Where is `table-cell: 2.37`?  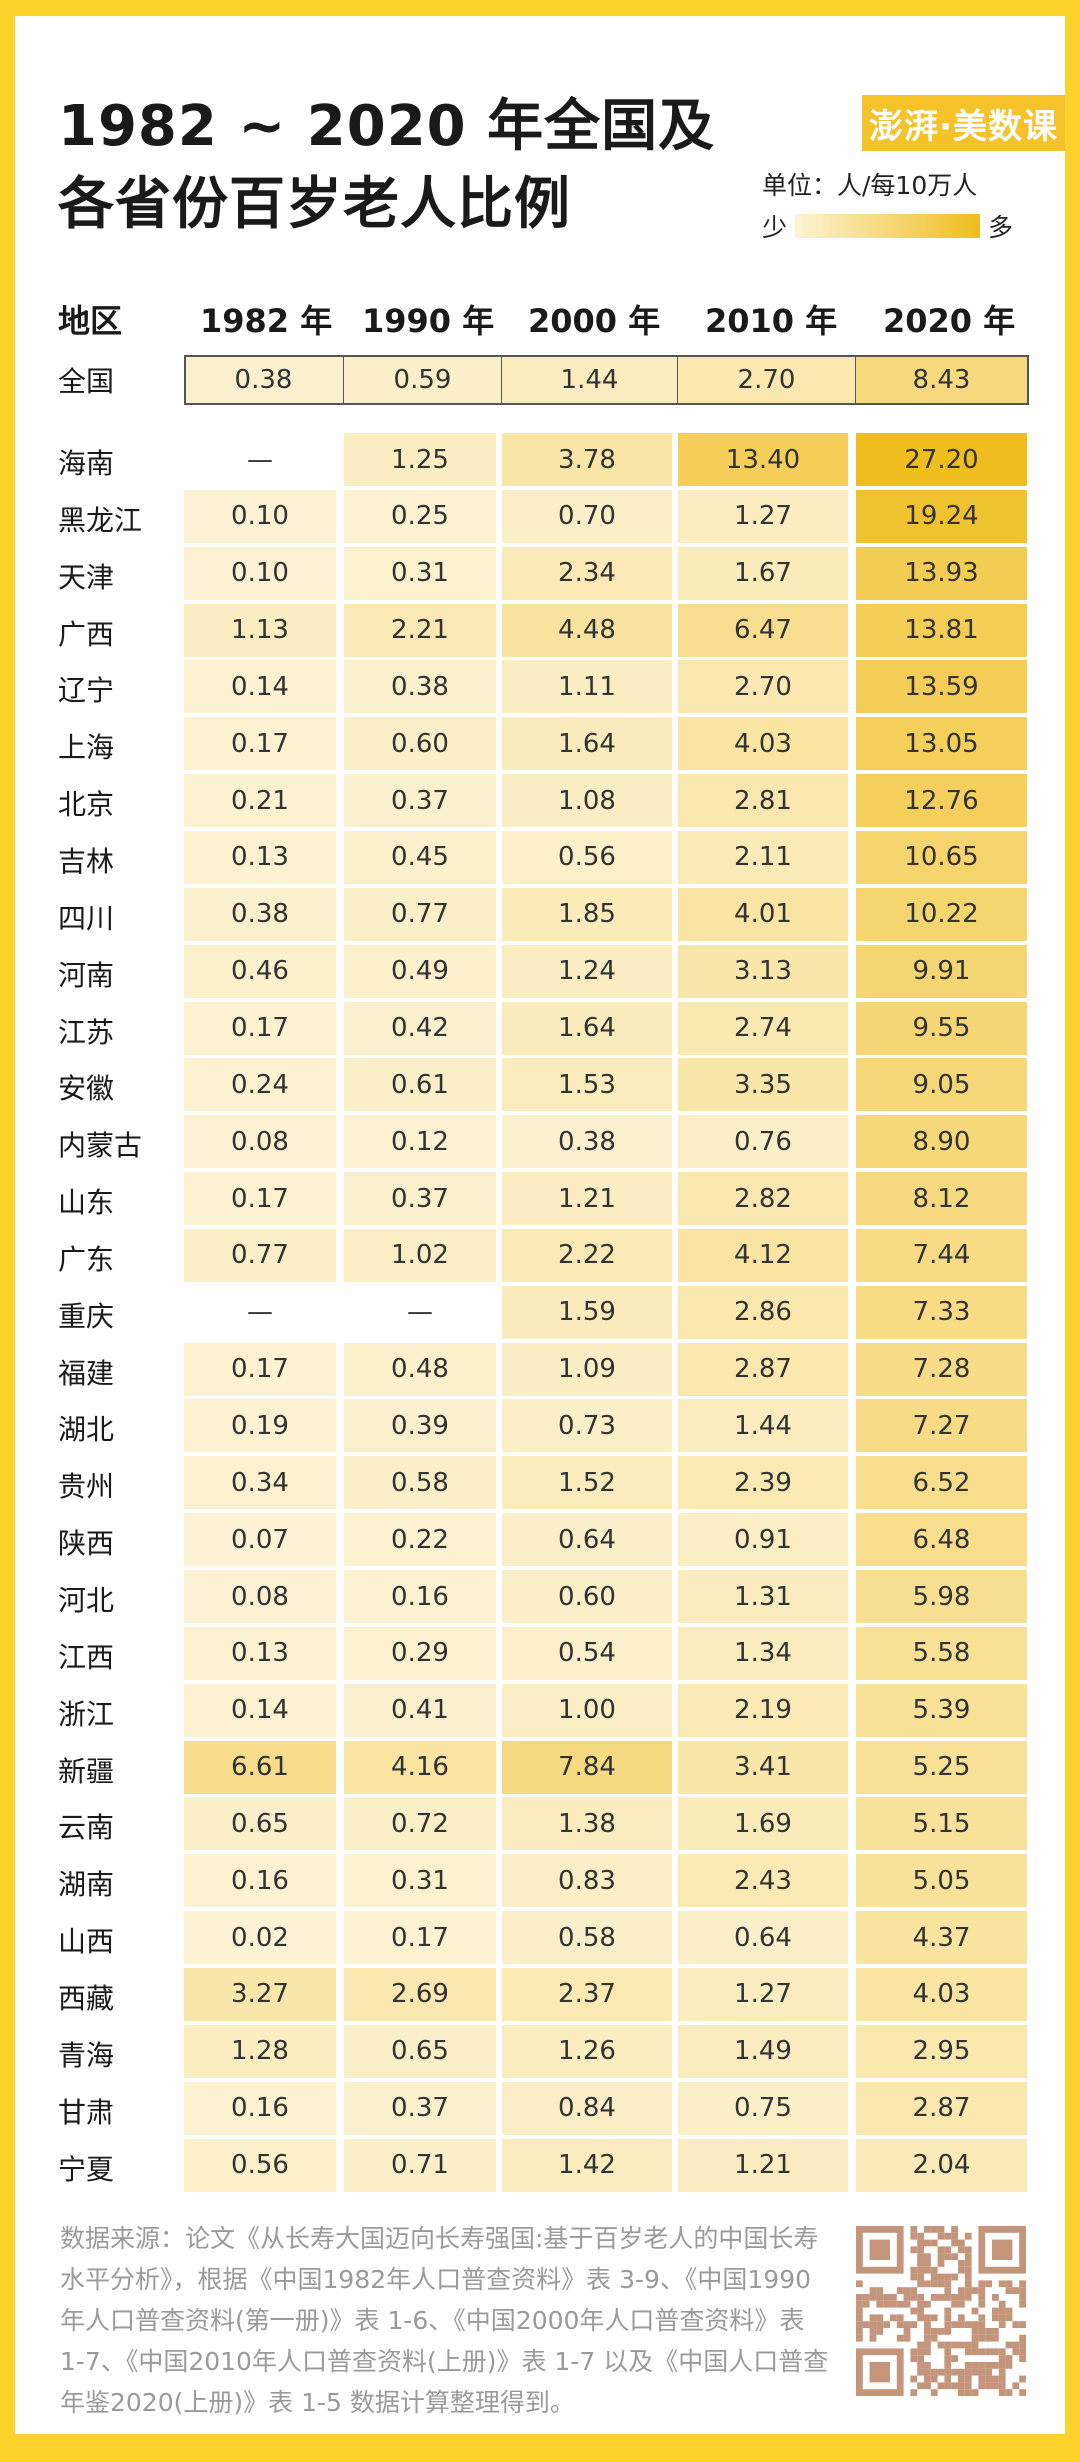
table-cell: 2.37 is located at coordinates (587, 1994).